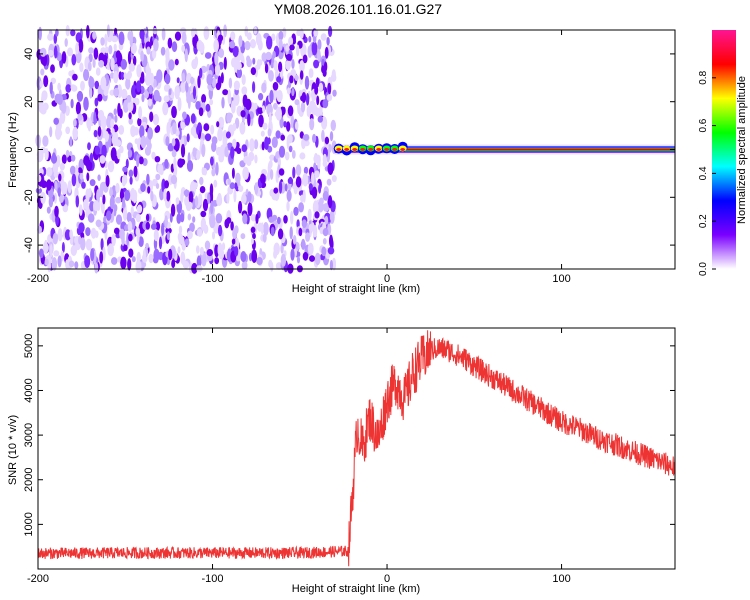  Describe the element at coordinates (356, 289) in the screenshot. I see `spectrogram-xlabel: Height of straight line (km)` at that location.